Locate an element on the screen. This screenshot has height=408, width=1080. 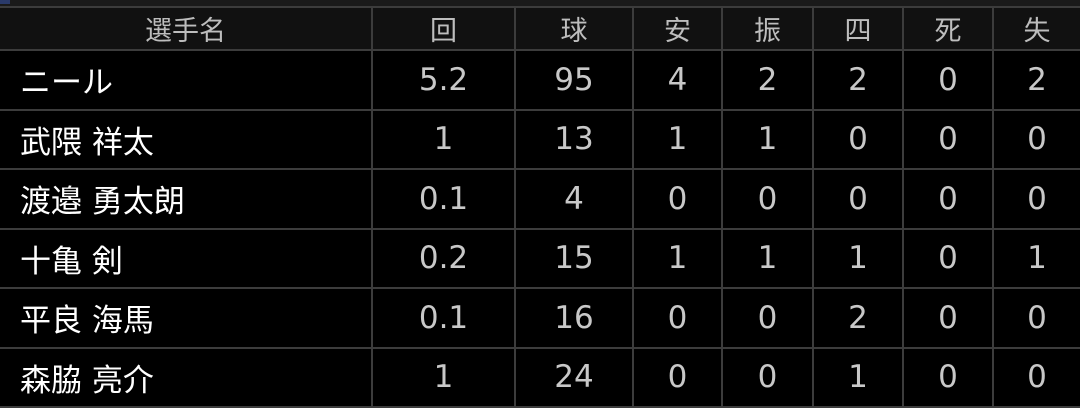
cell-strikeouts: 2 is located at coordinates (767, 80).